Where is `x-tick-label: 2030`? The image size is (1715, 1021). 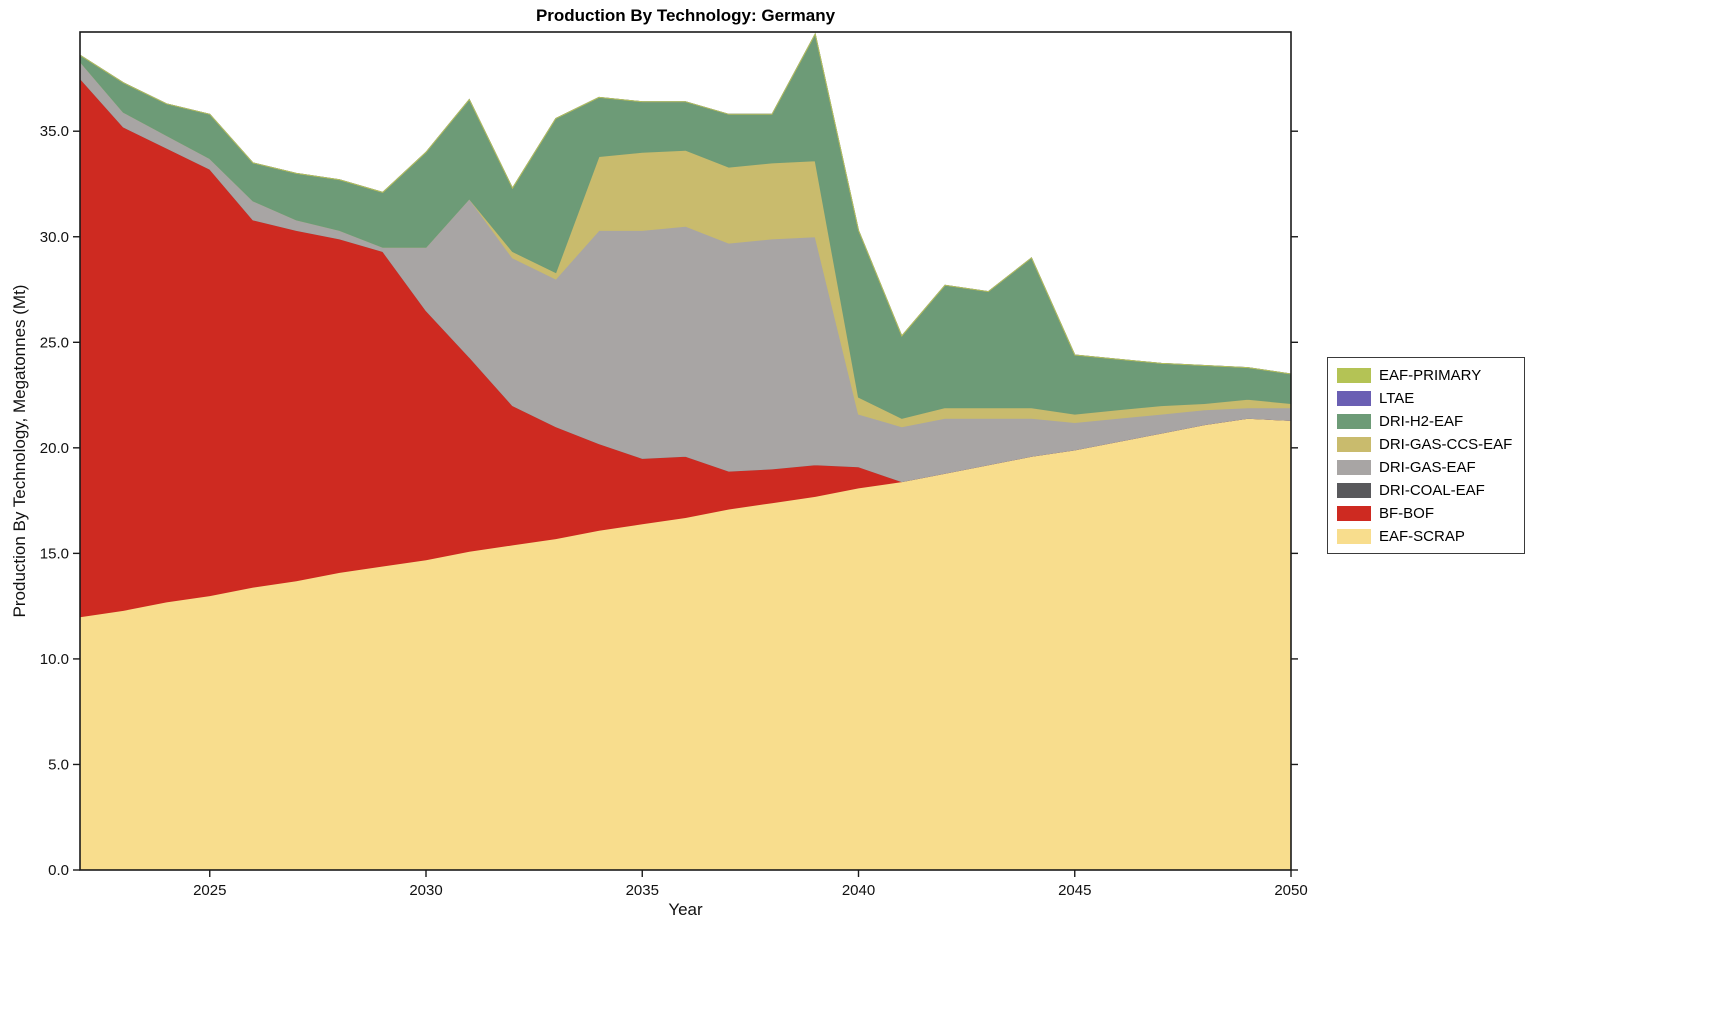 x-tick-label: 2030 is located at coordinates (425, 890).